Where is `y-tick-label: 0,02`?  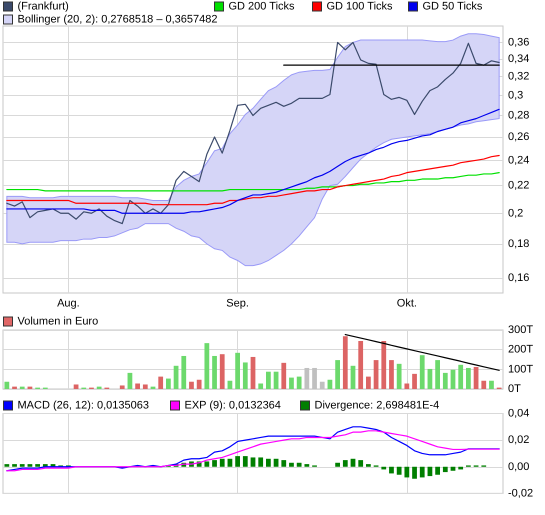
y-tick-label: 0,02 is located at coordinates (519, 440).